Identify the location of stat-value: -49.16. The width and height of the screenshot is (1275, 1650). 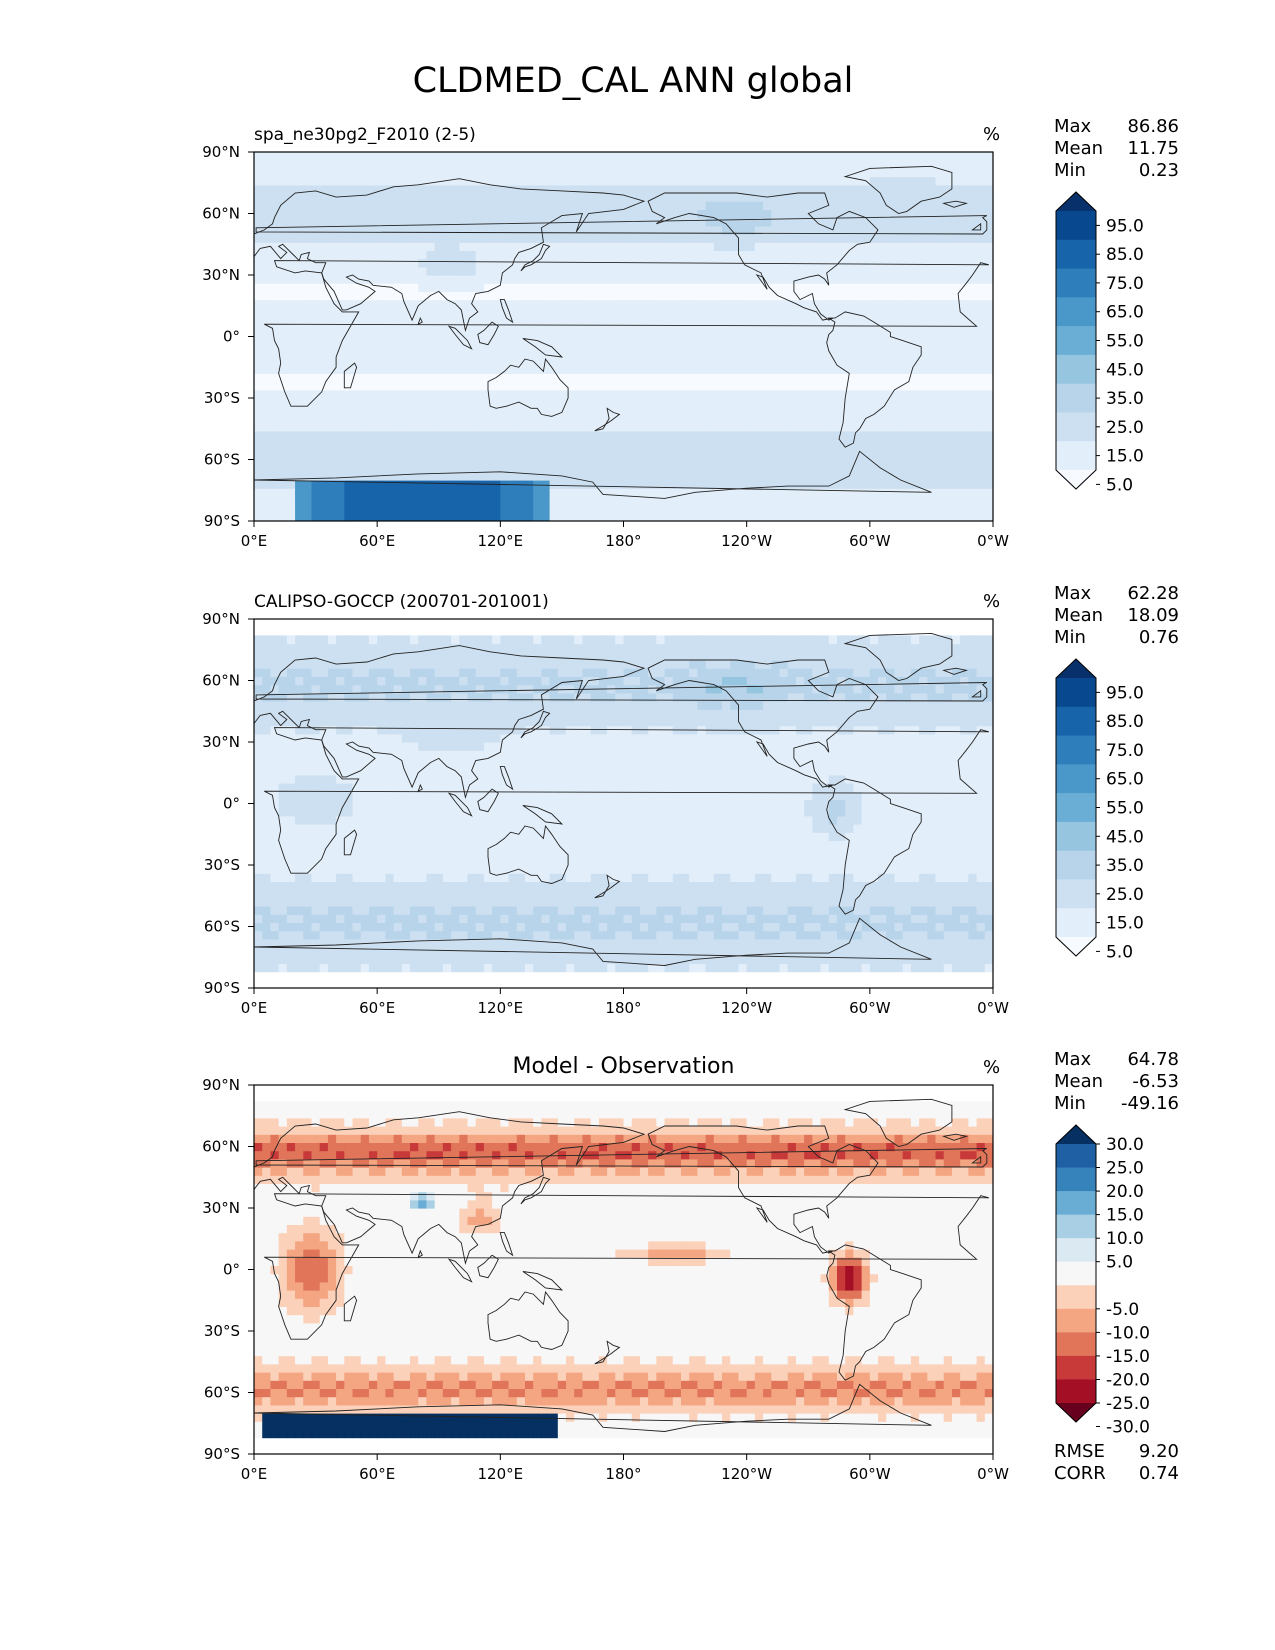
(1150, 1103).